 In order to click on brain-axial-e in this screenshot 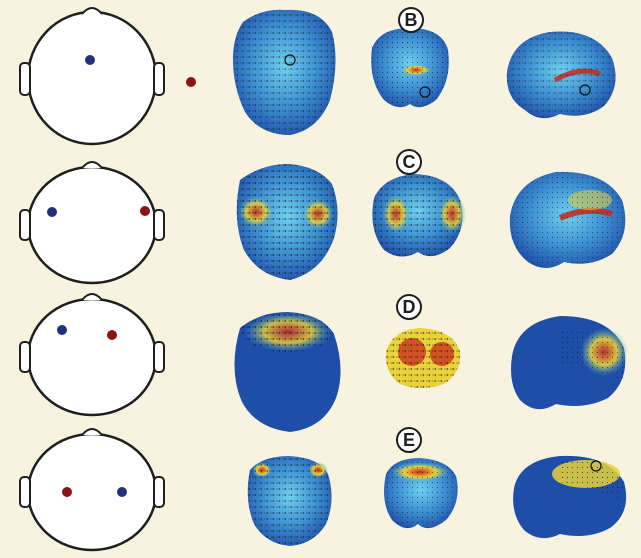, I will do `click(289, 501)`.